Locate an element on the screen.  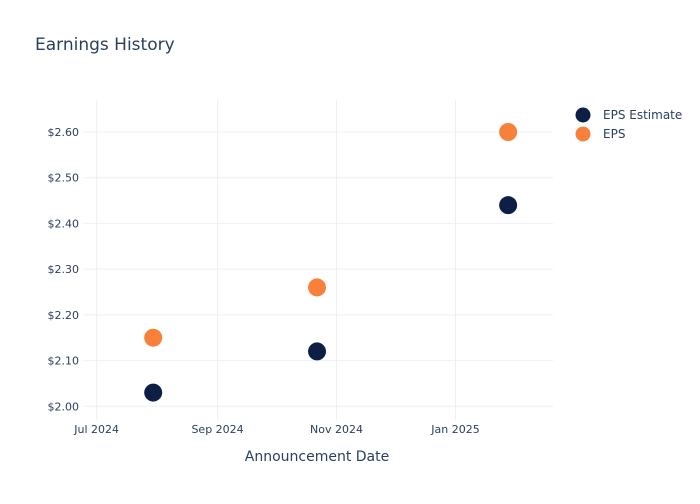
x-tick-label: Sep 2024 is located at coordinates (217, 429).